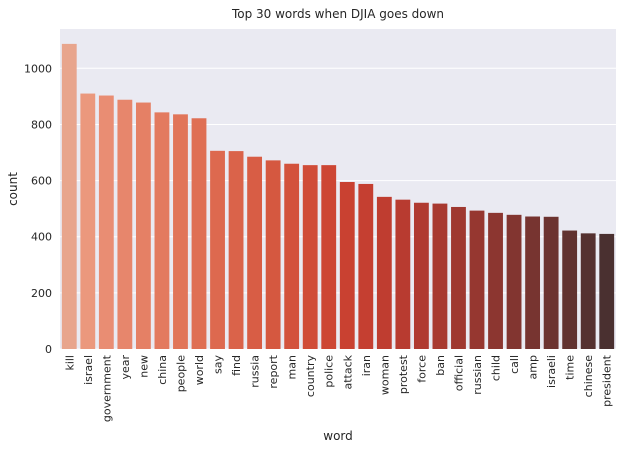  I want to click on x-tick-label: official, so click(458, 373).